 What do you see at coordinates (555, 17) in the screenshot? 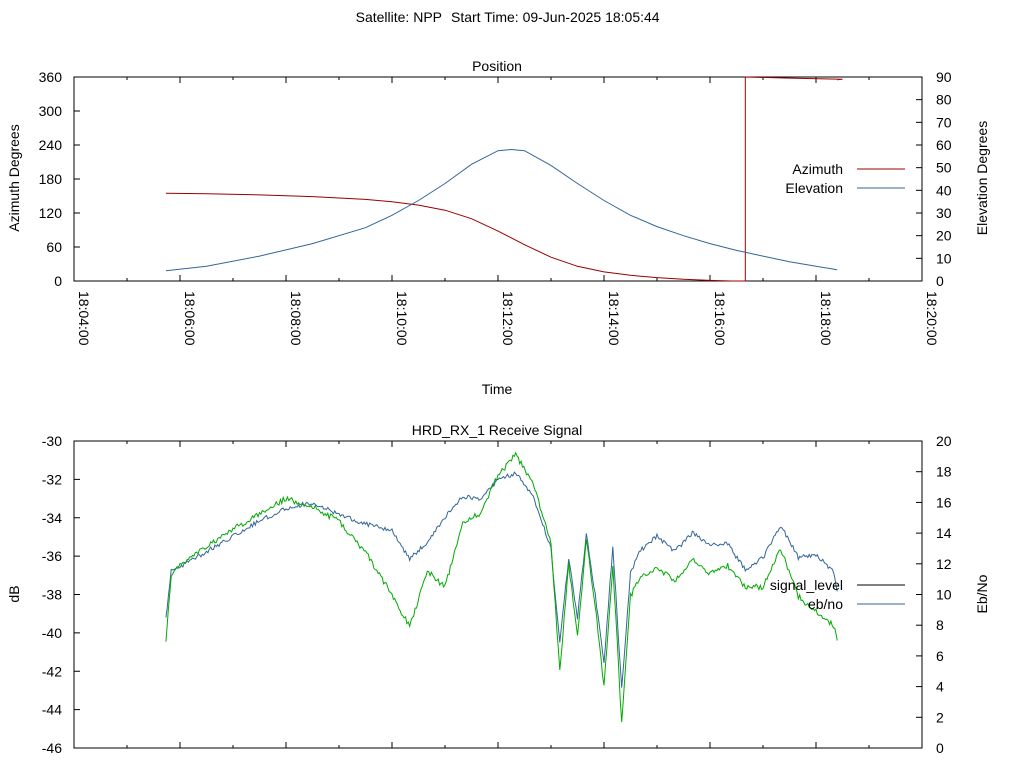
I see `header-start-time: Start Time: 09-Jun-2025 18:05:44` at bounding box center [555, 17].